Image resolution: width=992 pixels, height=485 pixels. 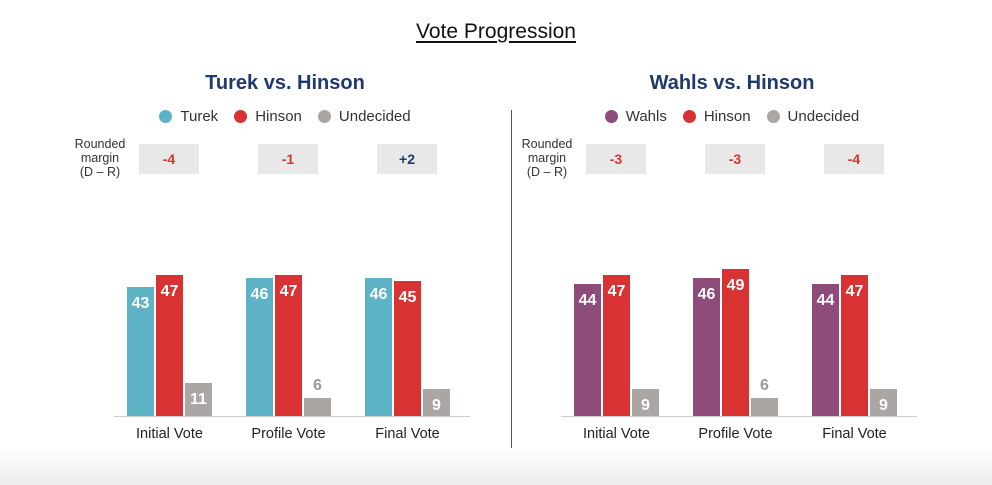 What do you see at coordinates (407, 159) in the screenshot?
I see `margin-box-final: +2` at bounding box center [407, 159].